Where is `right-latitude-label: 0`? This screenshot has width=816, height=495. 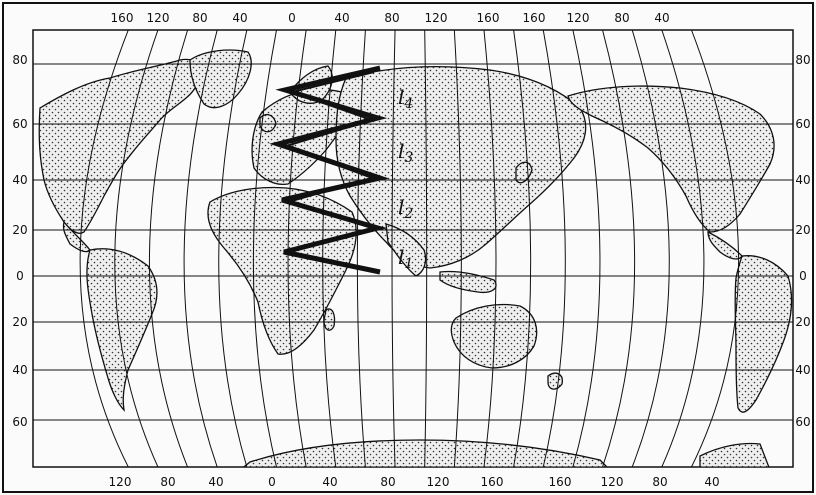 right-latitude-label: 0 is located at coordinates (803, 276).